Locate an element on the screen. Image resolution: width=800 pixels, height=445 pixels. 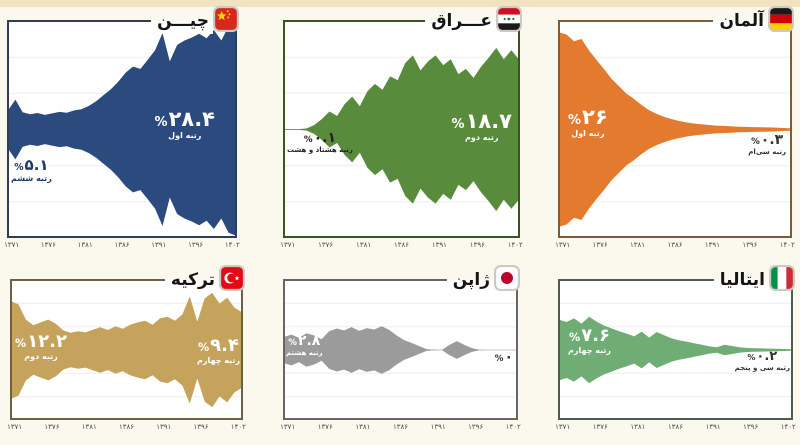
italy-streamgraph is located at coordinates (675, 350).